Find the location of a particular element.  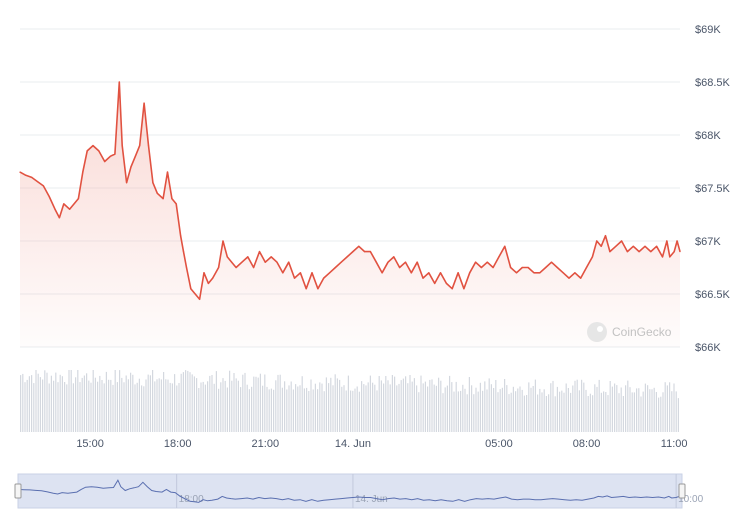

x-tick-label: 08:00 is located at coordinates (587, 444).